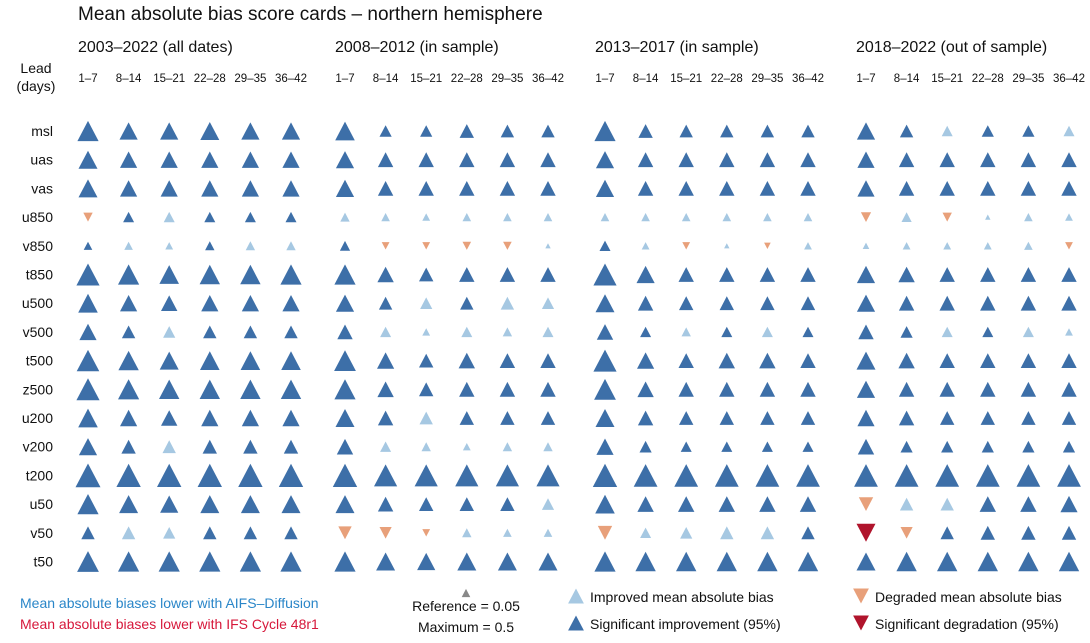 The image size is (1090, 643). What do you see at coordinates (968, 597) in the screenshot?
I see `legend-label: Degraded mean absolute bias` at bounding box center [968, 597].